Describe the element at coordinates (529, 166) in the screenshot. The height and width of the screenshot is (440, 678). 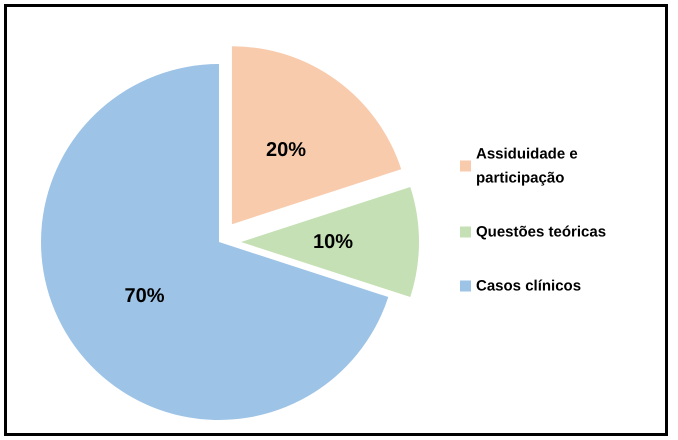
I see `legend-label: Assiduidade e participação` at that location.